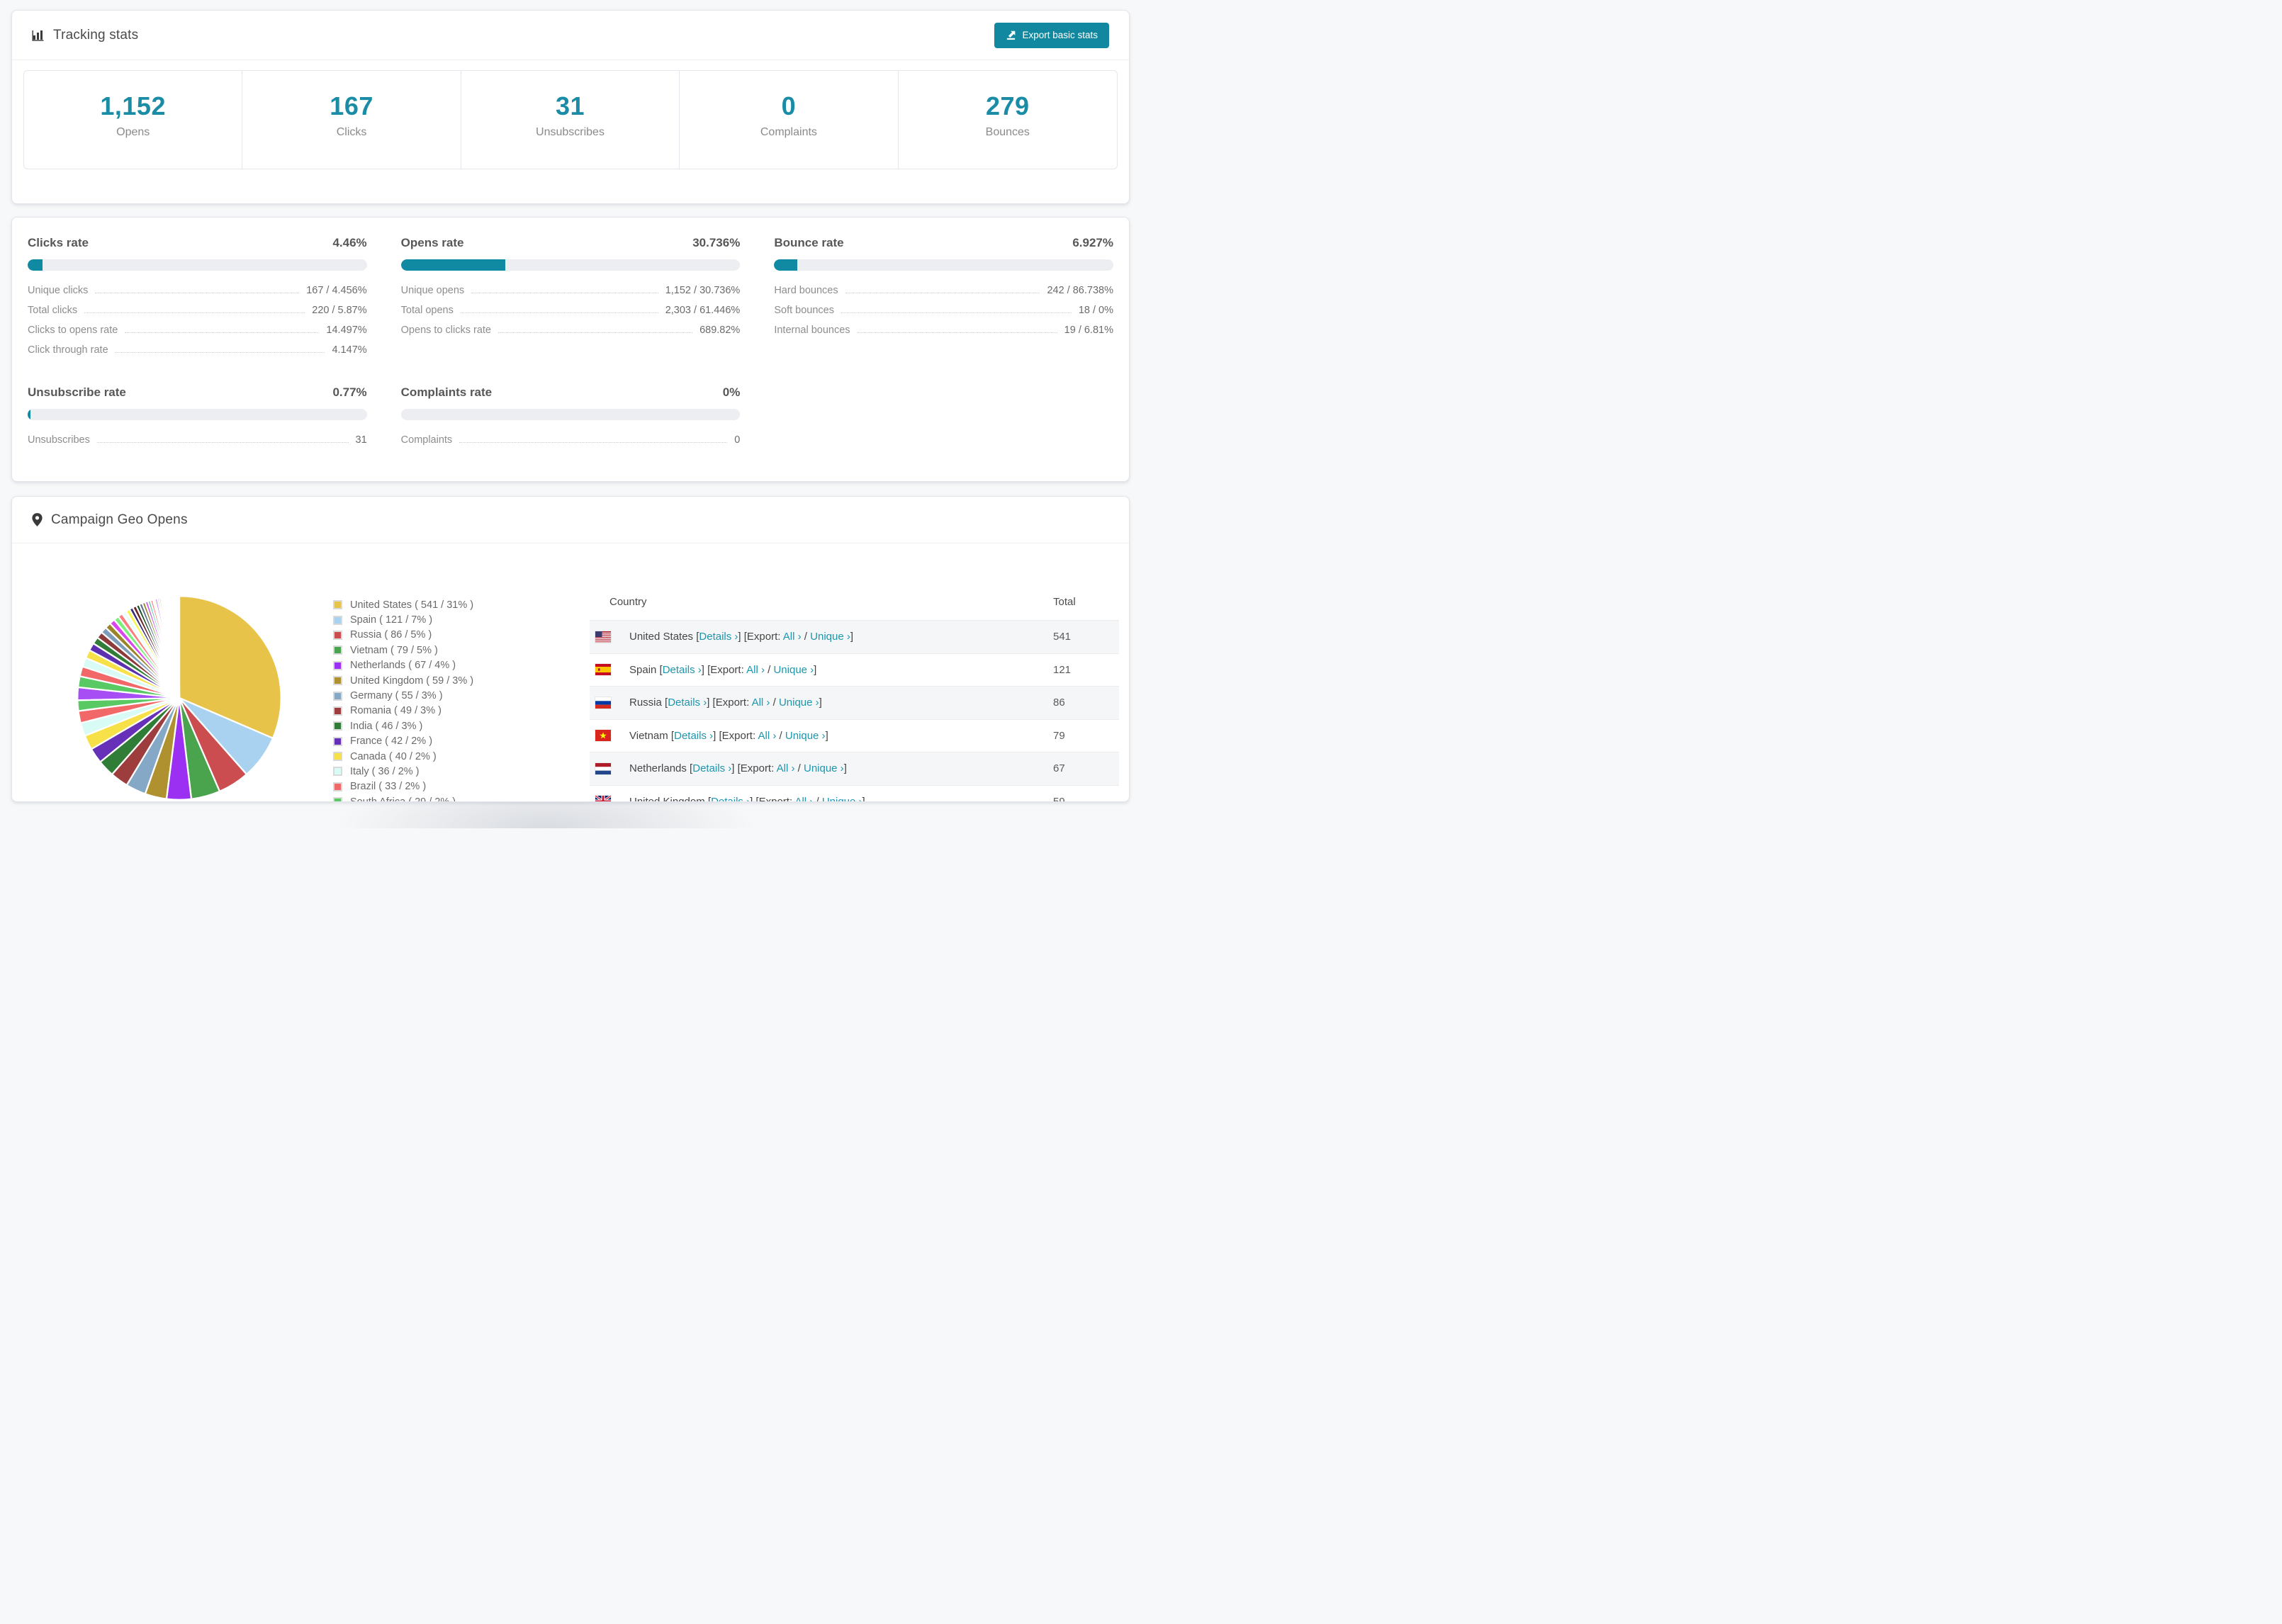 This screenshot has width=2282, height=1624. Describe the element at coordinates (1008, 131) in the screenshot. I see `stat-bounces-label: Bounces` at that location.